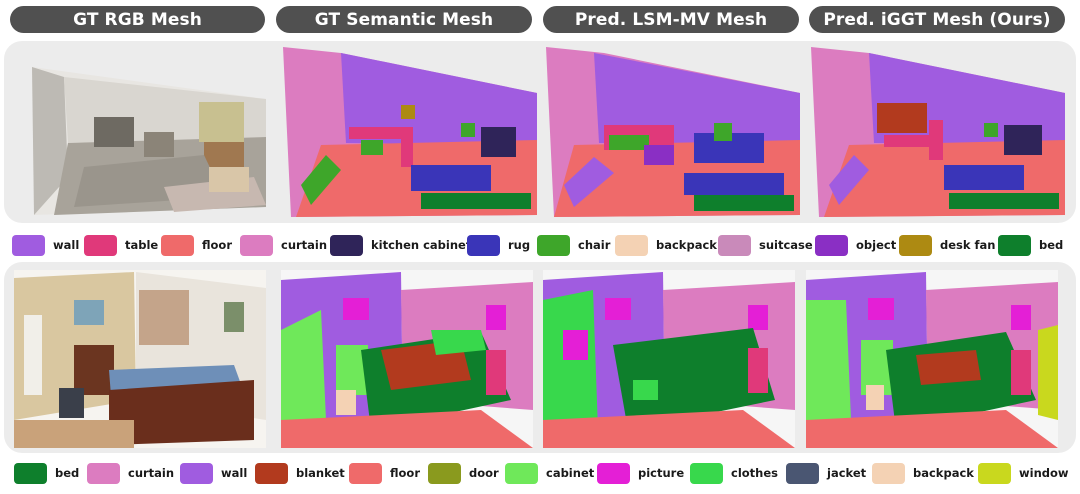 This screenshot has height=494, width=1080. What do you see at coordinates (140, 359) in the screenshot?
I see `bedroom-gt-rgb-mesh` at bounding box center [140, 359].